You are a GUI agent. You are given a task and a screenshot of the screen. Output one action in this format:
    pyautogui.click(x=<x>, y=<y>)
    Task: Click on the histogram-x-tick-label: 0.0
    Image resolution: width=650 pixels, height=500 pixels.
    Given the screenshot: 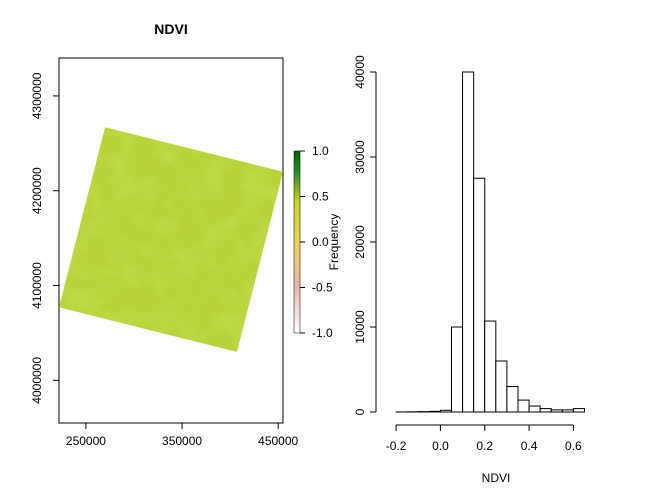 What is the action you would take?
    pyautogui.click(x=440, y=446)
    